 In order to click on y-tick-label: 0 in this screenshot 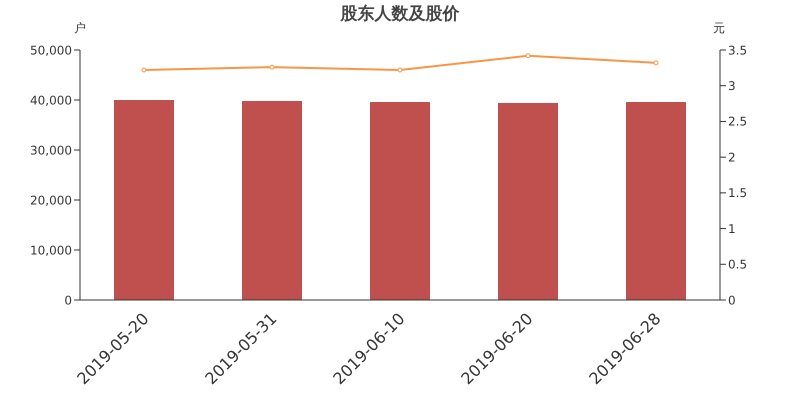, I will do `click(68, 300)`.